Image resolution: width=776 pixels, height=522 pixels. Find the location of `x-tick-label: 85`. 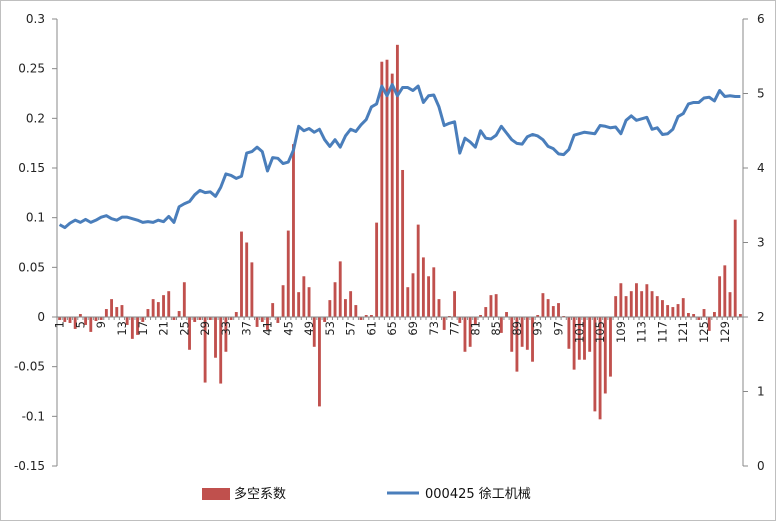

x-tick-label: 85 is located at coordinates (496, 328).